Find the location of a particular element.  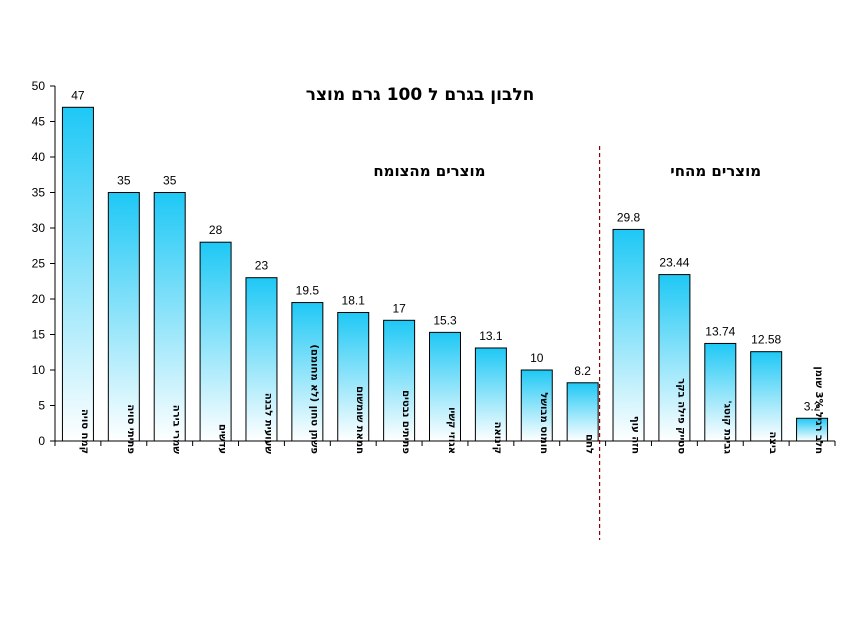

category-label: חמאת שומשום is located at coordinates (359, 420).